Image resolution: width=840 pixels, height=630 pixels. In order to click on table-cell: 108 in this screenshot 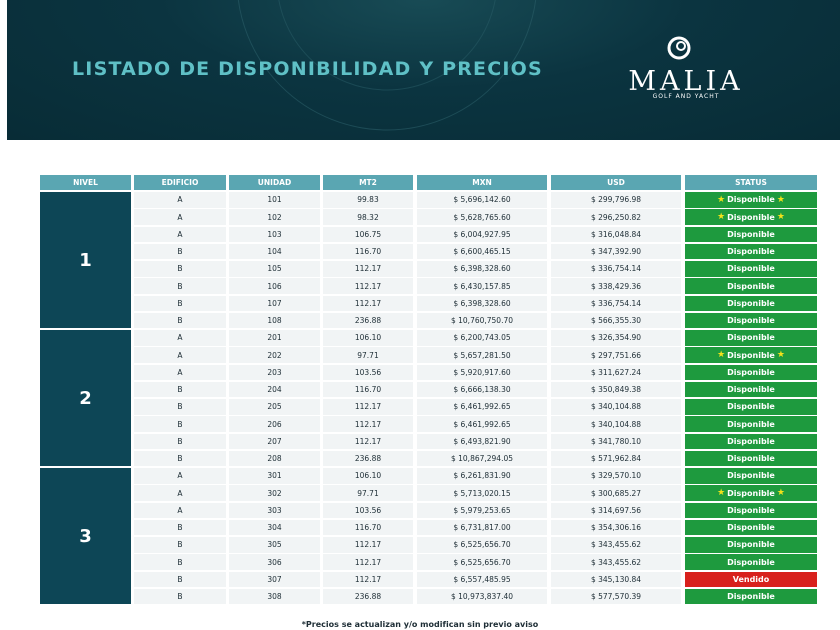, I will do `click(274, 320)`.